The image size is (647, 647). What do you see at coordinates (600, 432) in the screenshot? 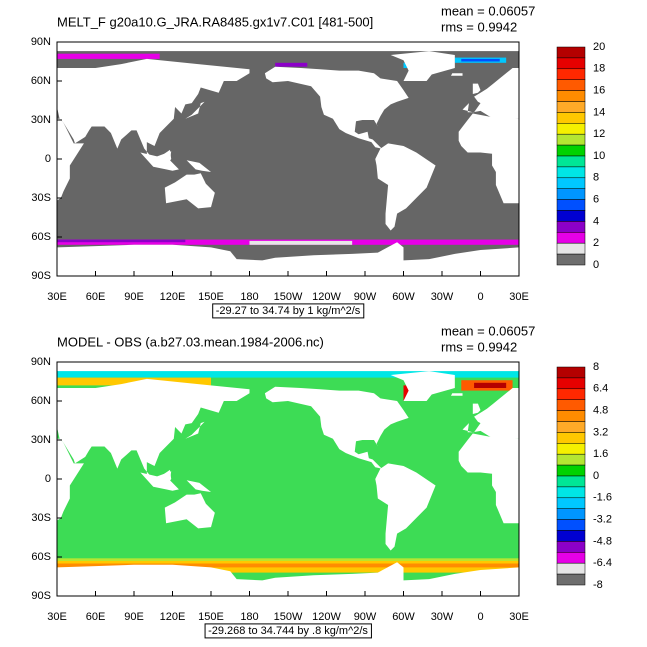
I see `colorbar-label: 3.2` at bounding box center [600, 432].